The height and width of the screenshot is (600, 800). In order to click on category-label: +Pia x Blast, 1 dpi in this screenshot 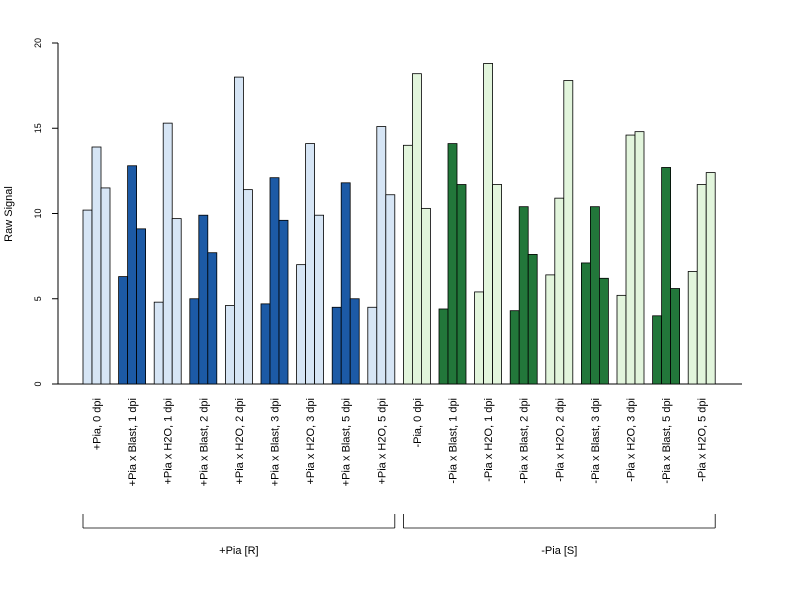, I will do `click(133, 442)`.